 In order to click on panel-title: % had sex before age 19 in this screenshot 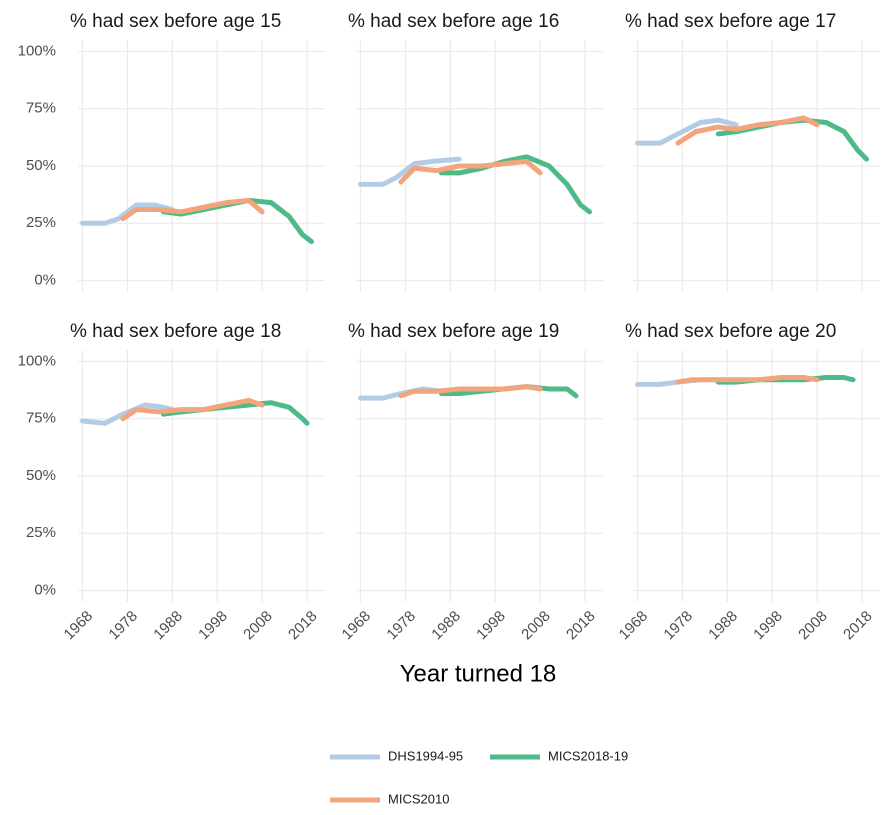, I will do `click(453, 331)`.